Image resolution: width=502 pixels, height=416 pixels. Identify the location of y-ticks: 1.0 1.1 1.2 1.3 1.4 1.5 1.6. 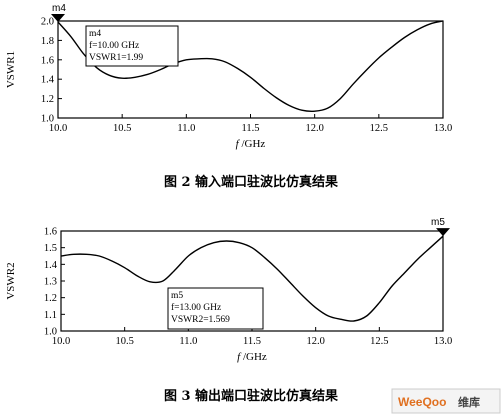
(54, 282).